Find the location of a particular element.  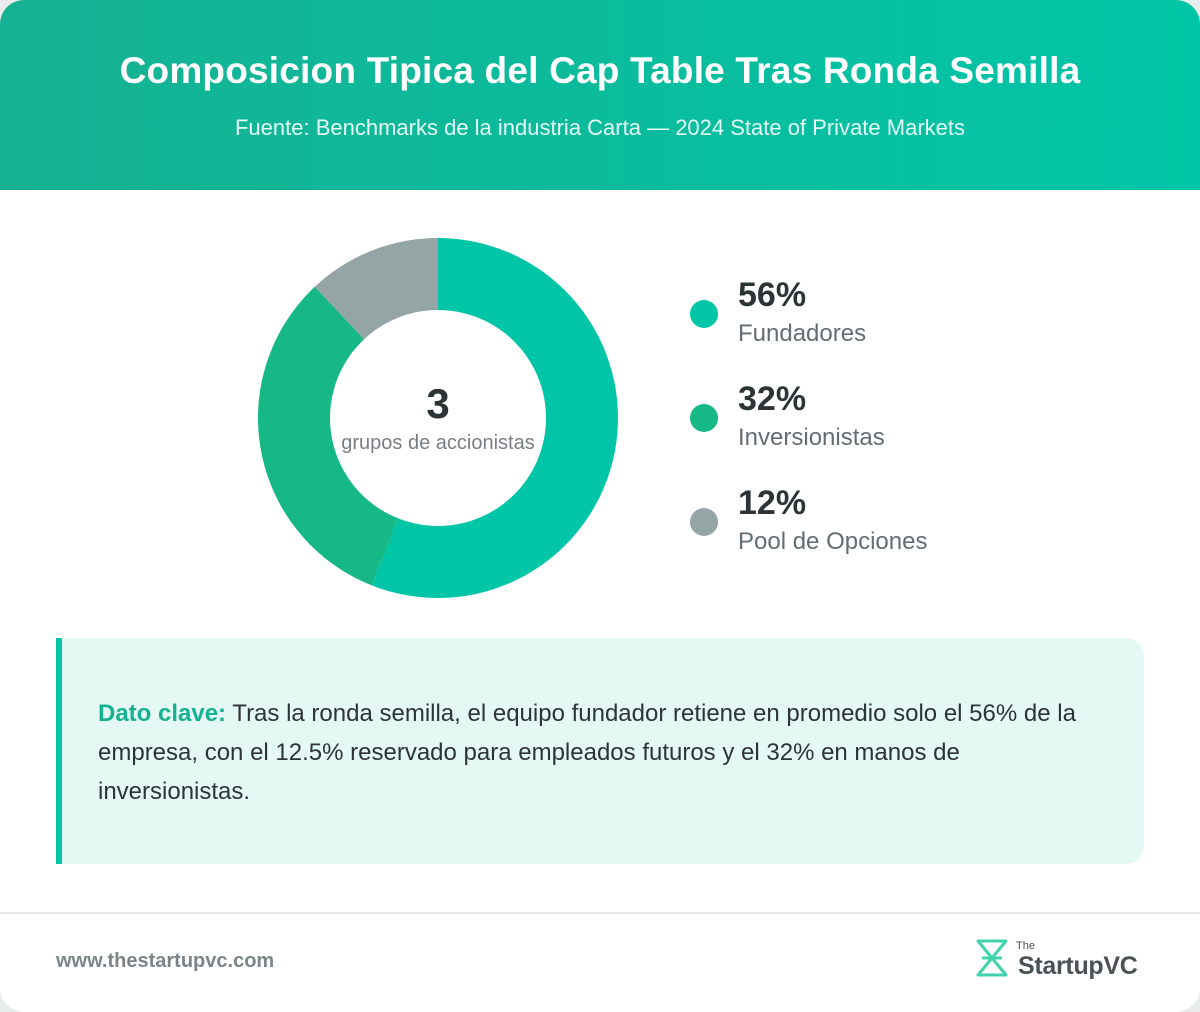

logo-name-text: StartupVC is located at coordinates (1078, 966).